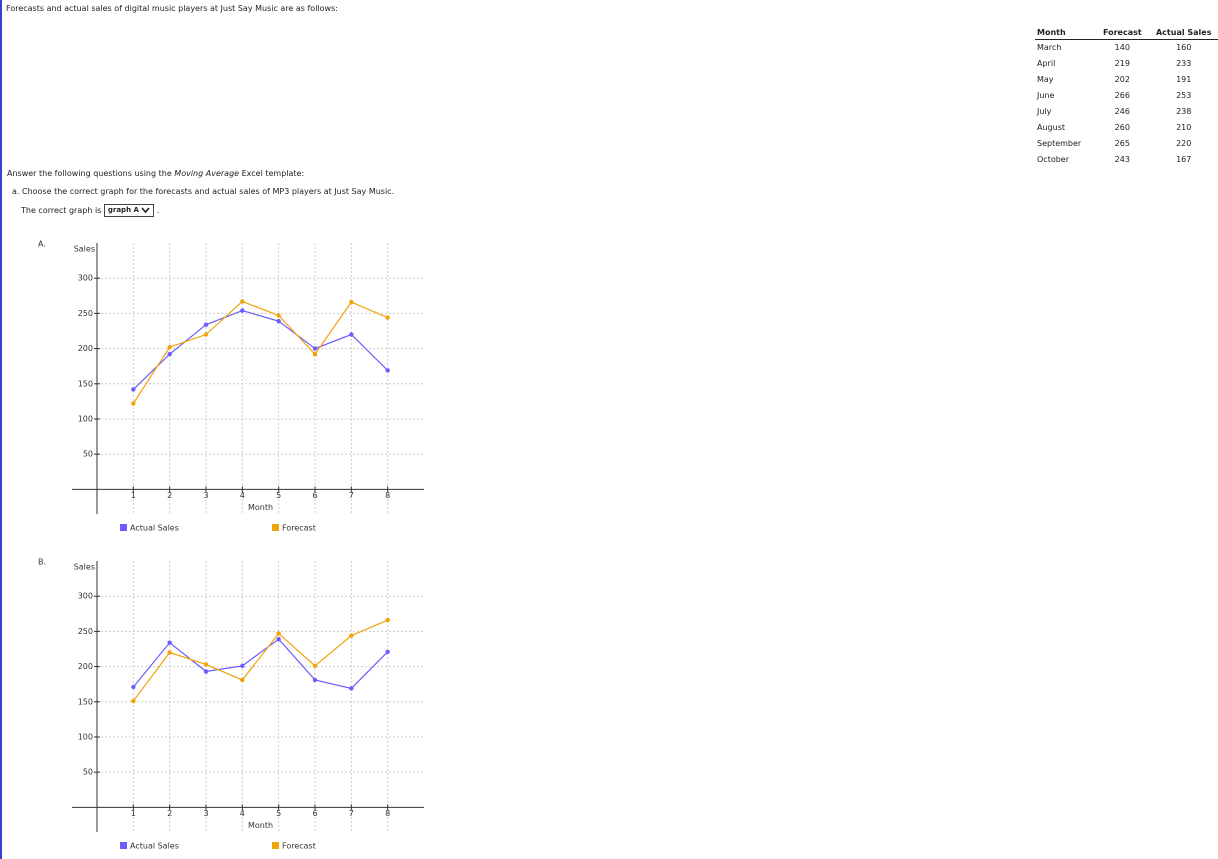 The width and height of the screenshot is (1218, 859). I want to click on table-cell: October, so click(1053, 159).